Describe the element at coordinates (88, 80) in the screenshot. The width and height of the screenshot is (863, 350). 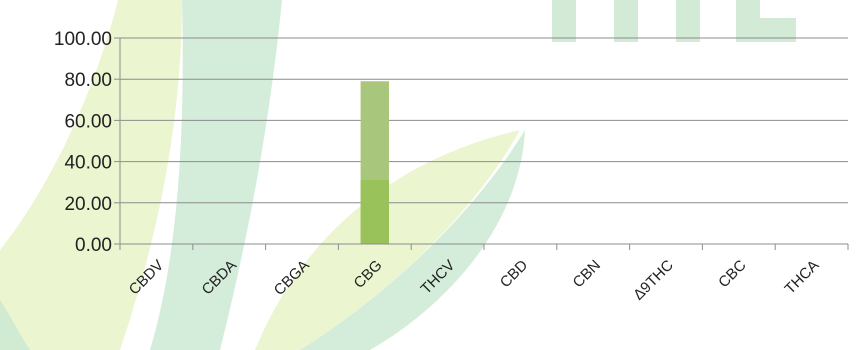
I see `y-tick-label: 80.00` at that location.